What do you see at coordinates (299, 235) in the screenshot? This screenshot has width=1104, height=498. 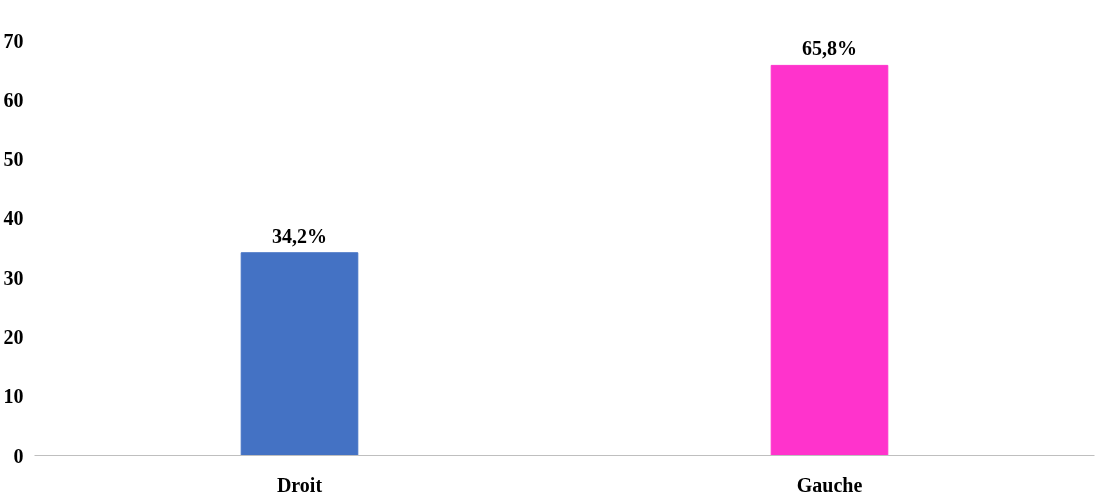 I see `data-label: 34,2%` at bounding box center [299, 235].